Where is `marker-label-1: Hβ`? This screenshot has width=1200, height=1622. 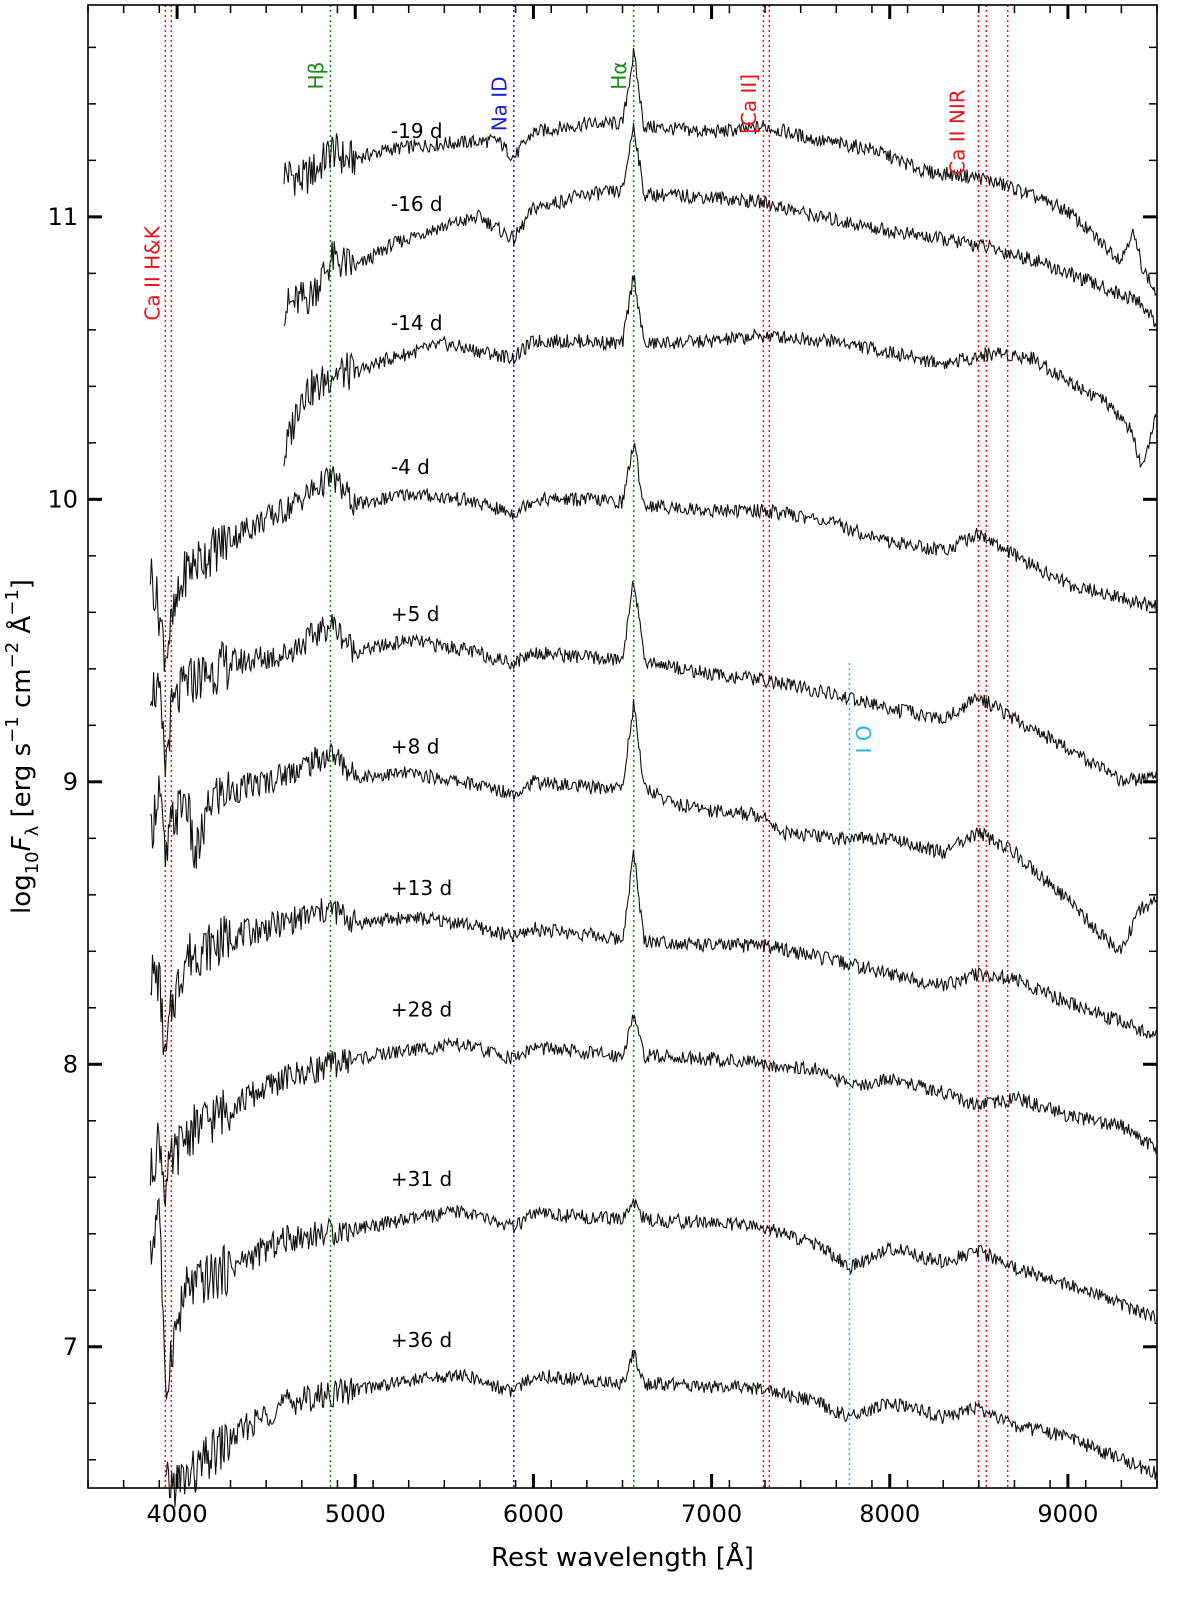
marker-label-1: Hβ is located at coordinates (316, 76).